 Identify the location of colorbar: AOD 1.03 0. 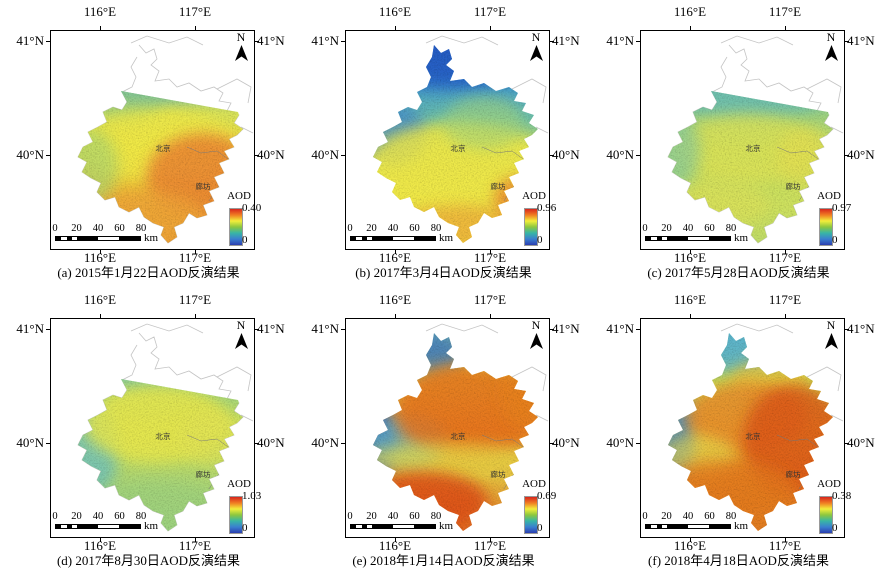
(241, 507).